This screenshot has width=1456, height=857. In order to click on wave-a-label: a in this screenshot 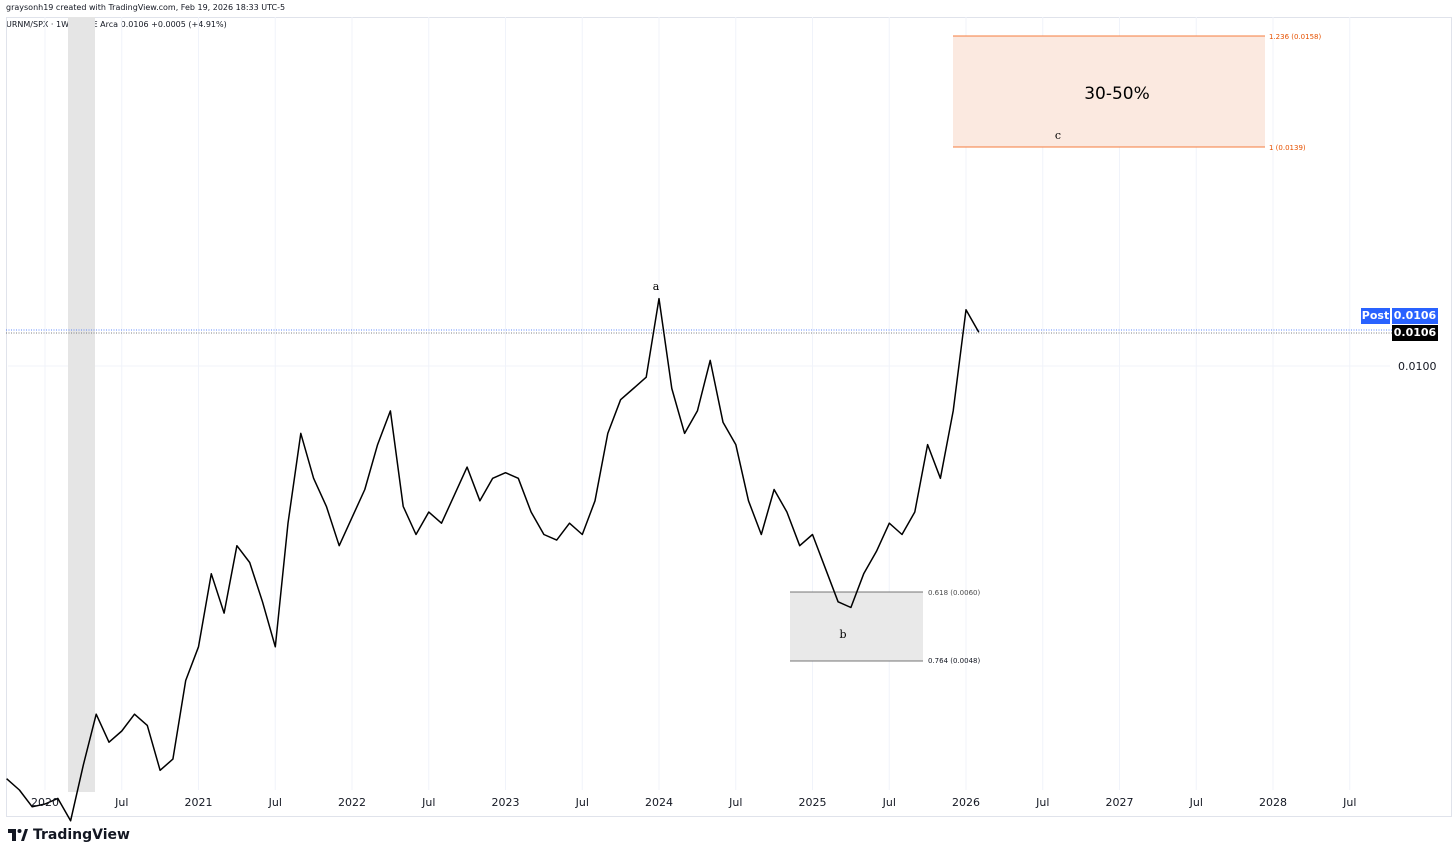, I will do `click(656, 286)`.